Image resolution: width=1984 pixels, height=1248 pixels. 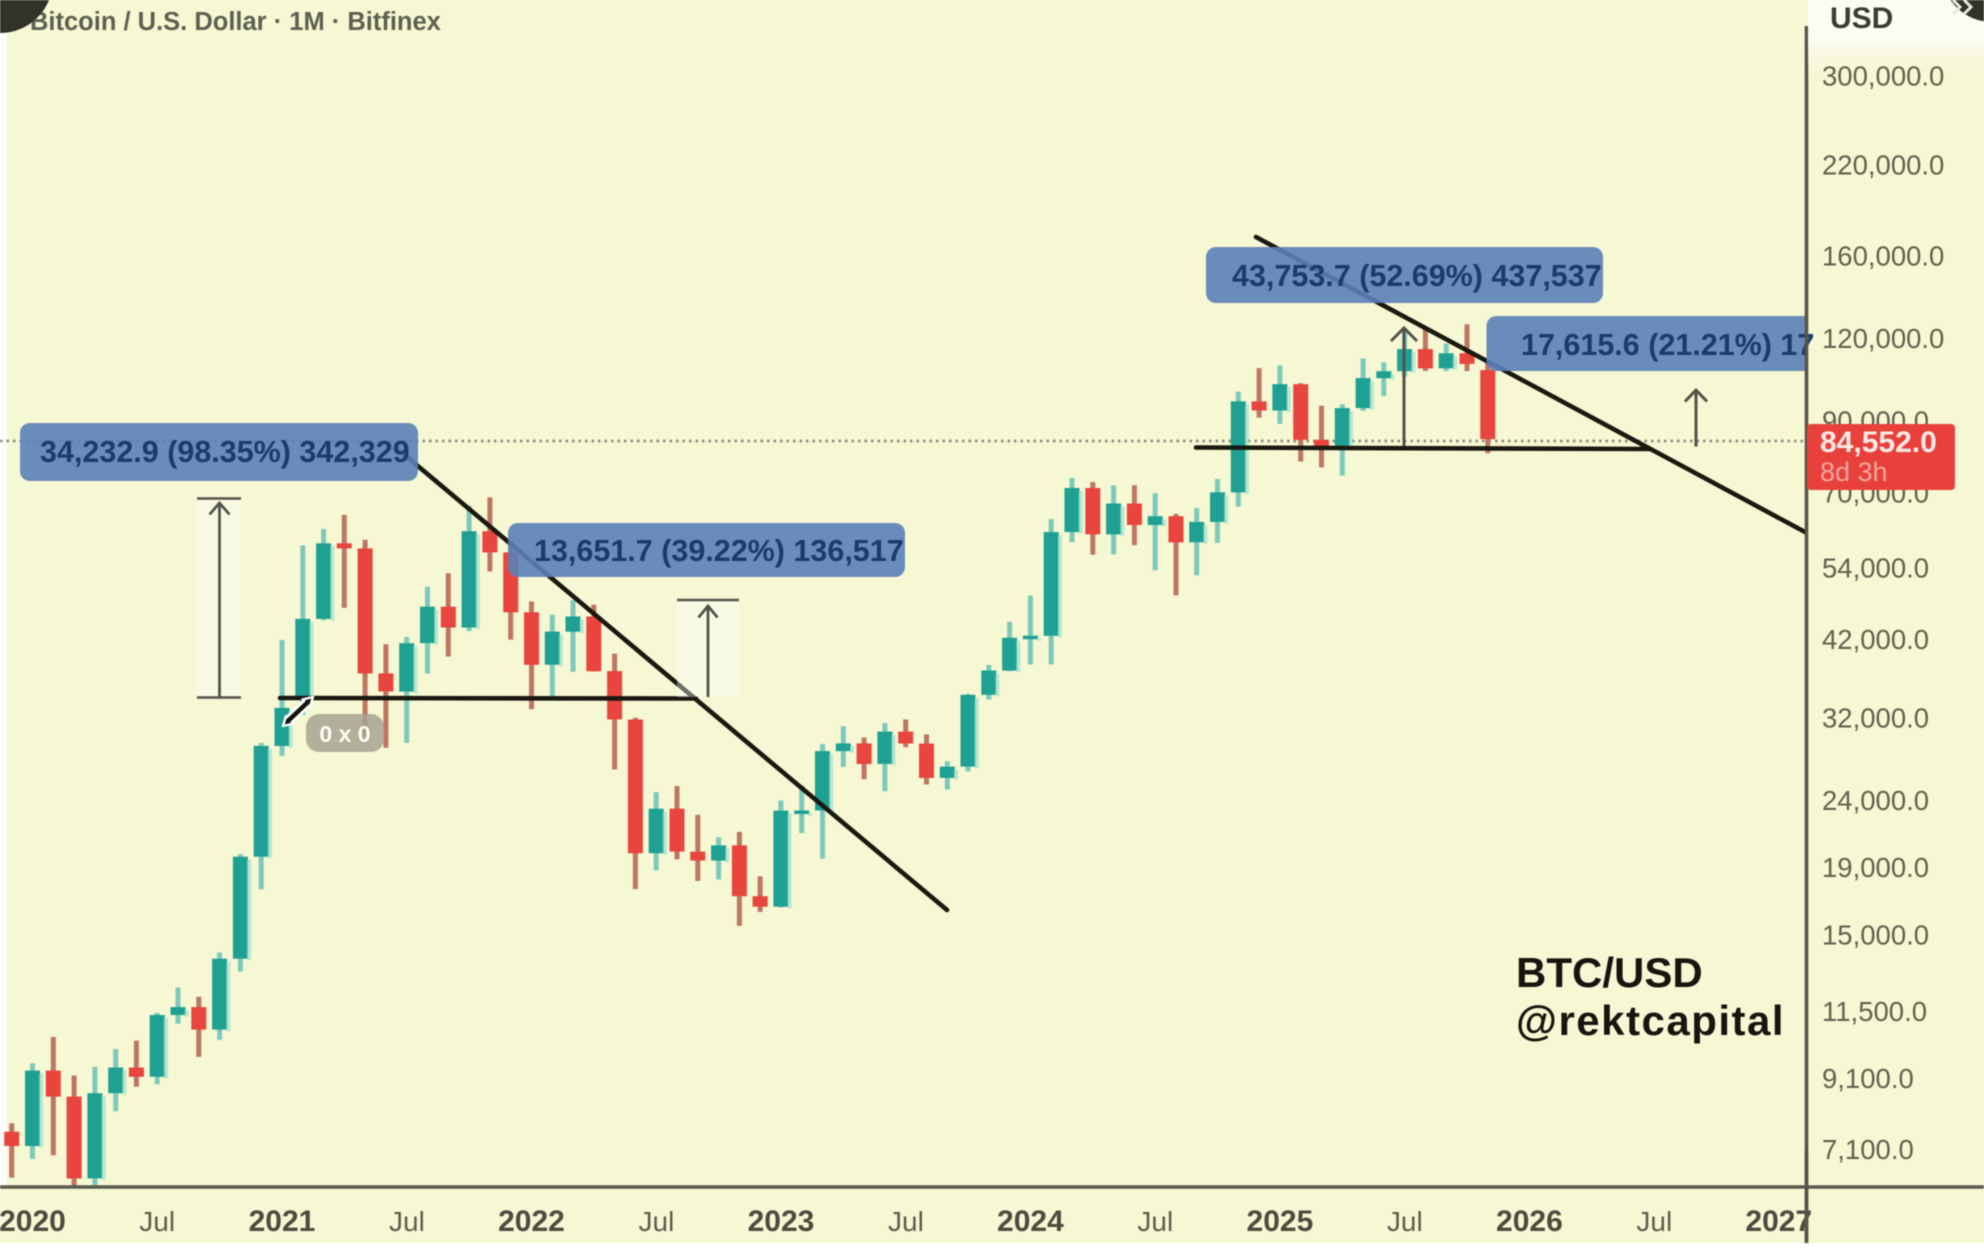 What do you see at coordinates (1883, 256) in the screenshot?
I see `svg-text: 160,000.0` at bounding box center [1883, 256].